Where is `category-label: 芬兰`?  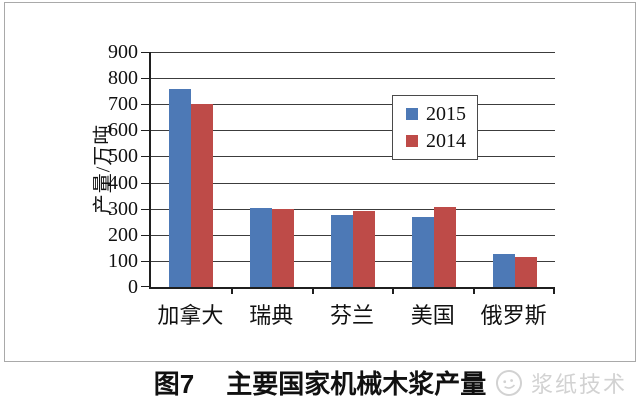
category-label: 芬兰 is located at coordinates (351, 315).